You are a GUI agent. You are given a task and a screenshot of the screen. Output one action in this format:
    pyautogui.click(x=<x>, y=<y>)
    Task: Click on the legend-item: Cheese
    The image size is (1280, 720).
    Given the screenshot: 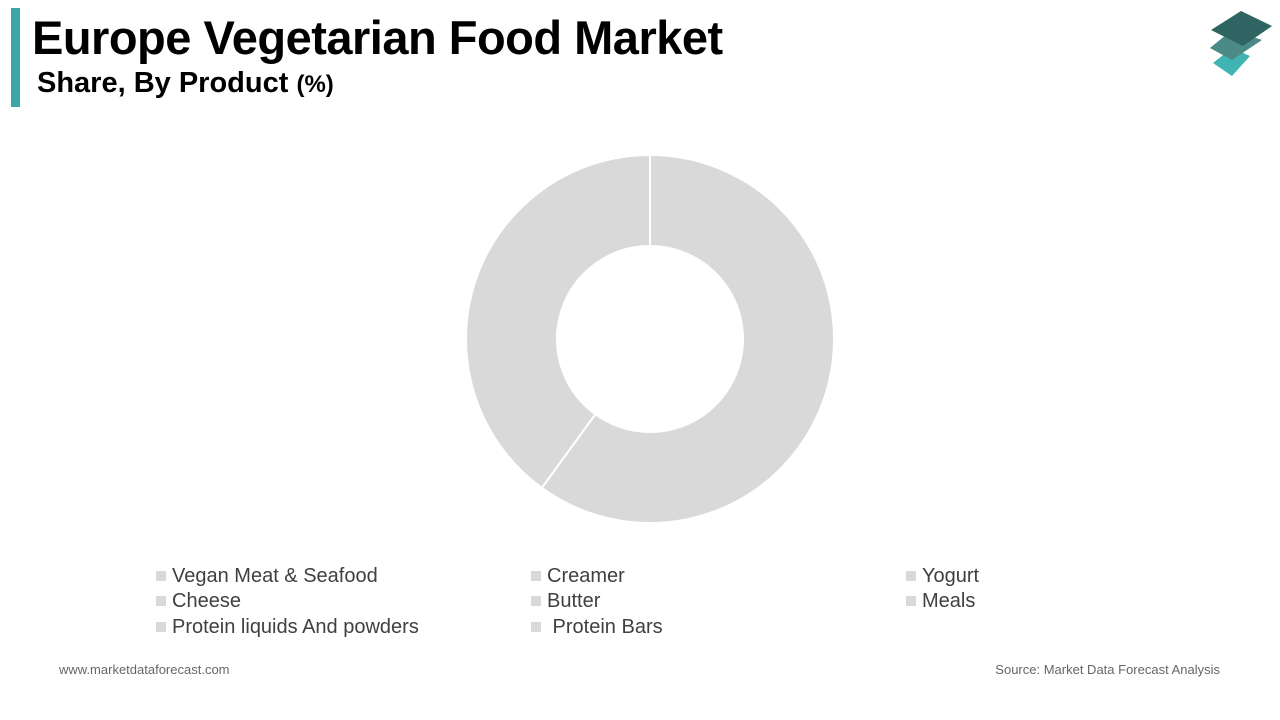 What is the action you would take?
    pyautogui.click(x=198, y=601)
    